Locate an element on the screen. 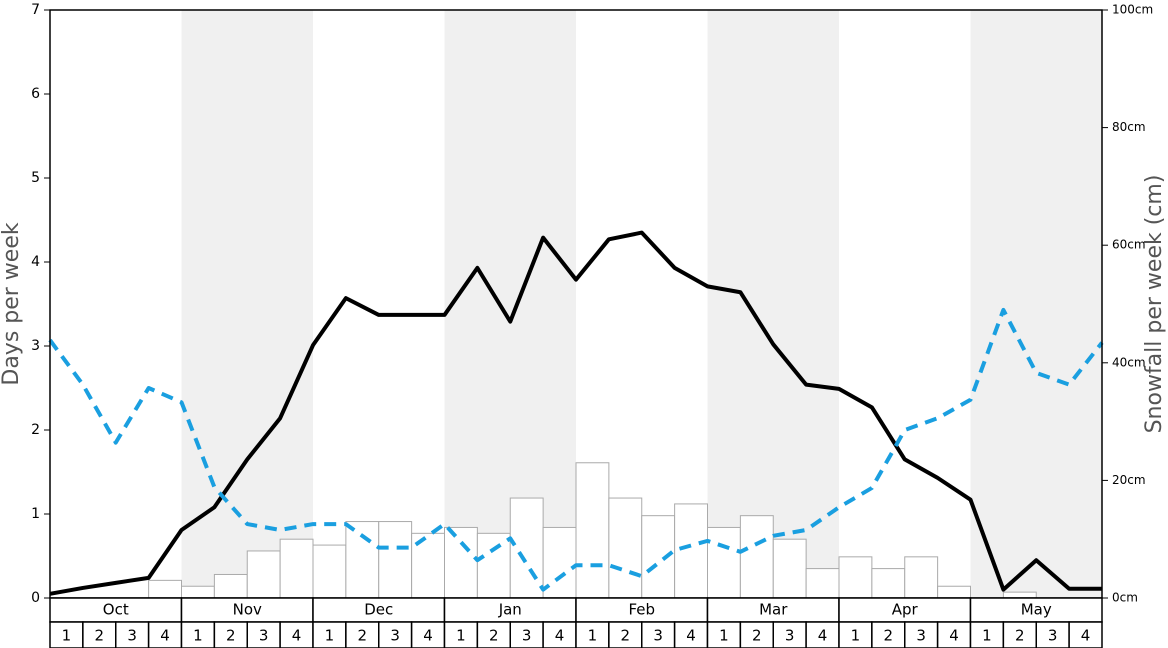 This screenshot has width=1168, height=648. y2-tick-label: 0cm is located at coordinates (1125, 598).